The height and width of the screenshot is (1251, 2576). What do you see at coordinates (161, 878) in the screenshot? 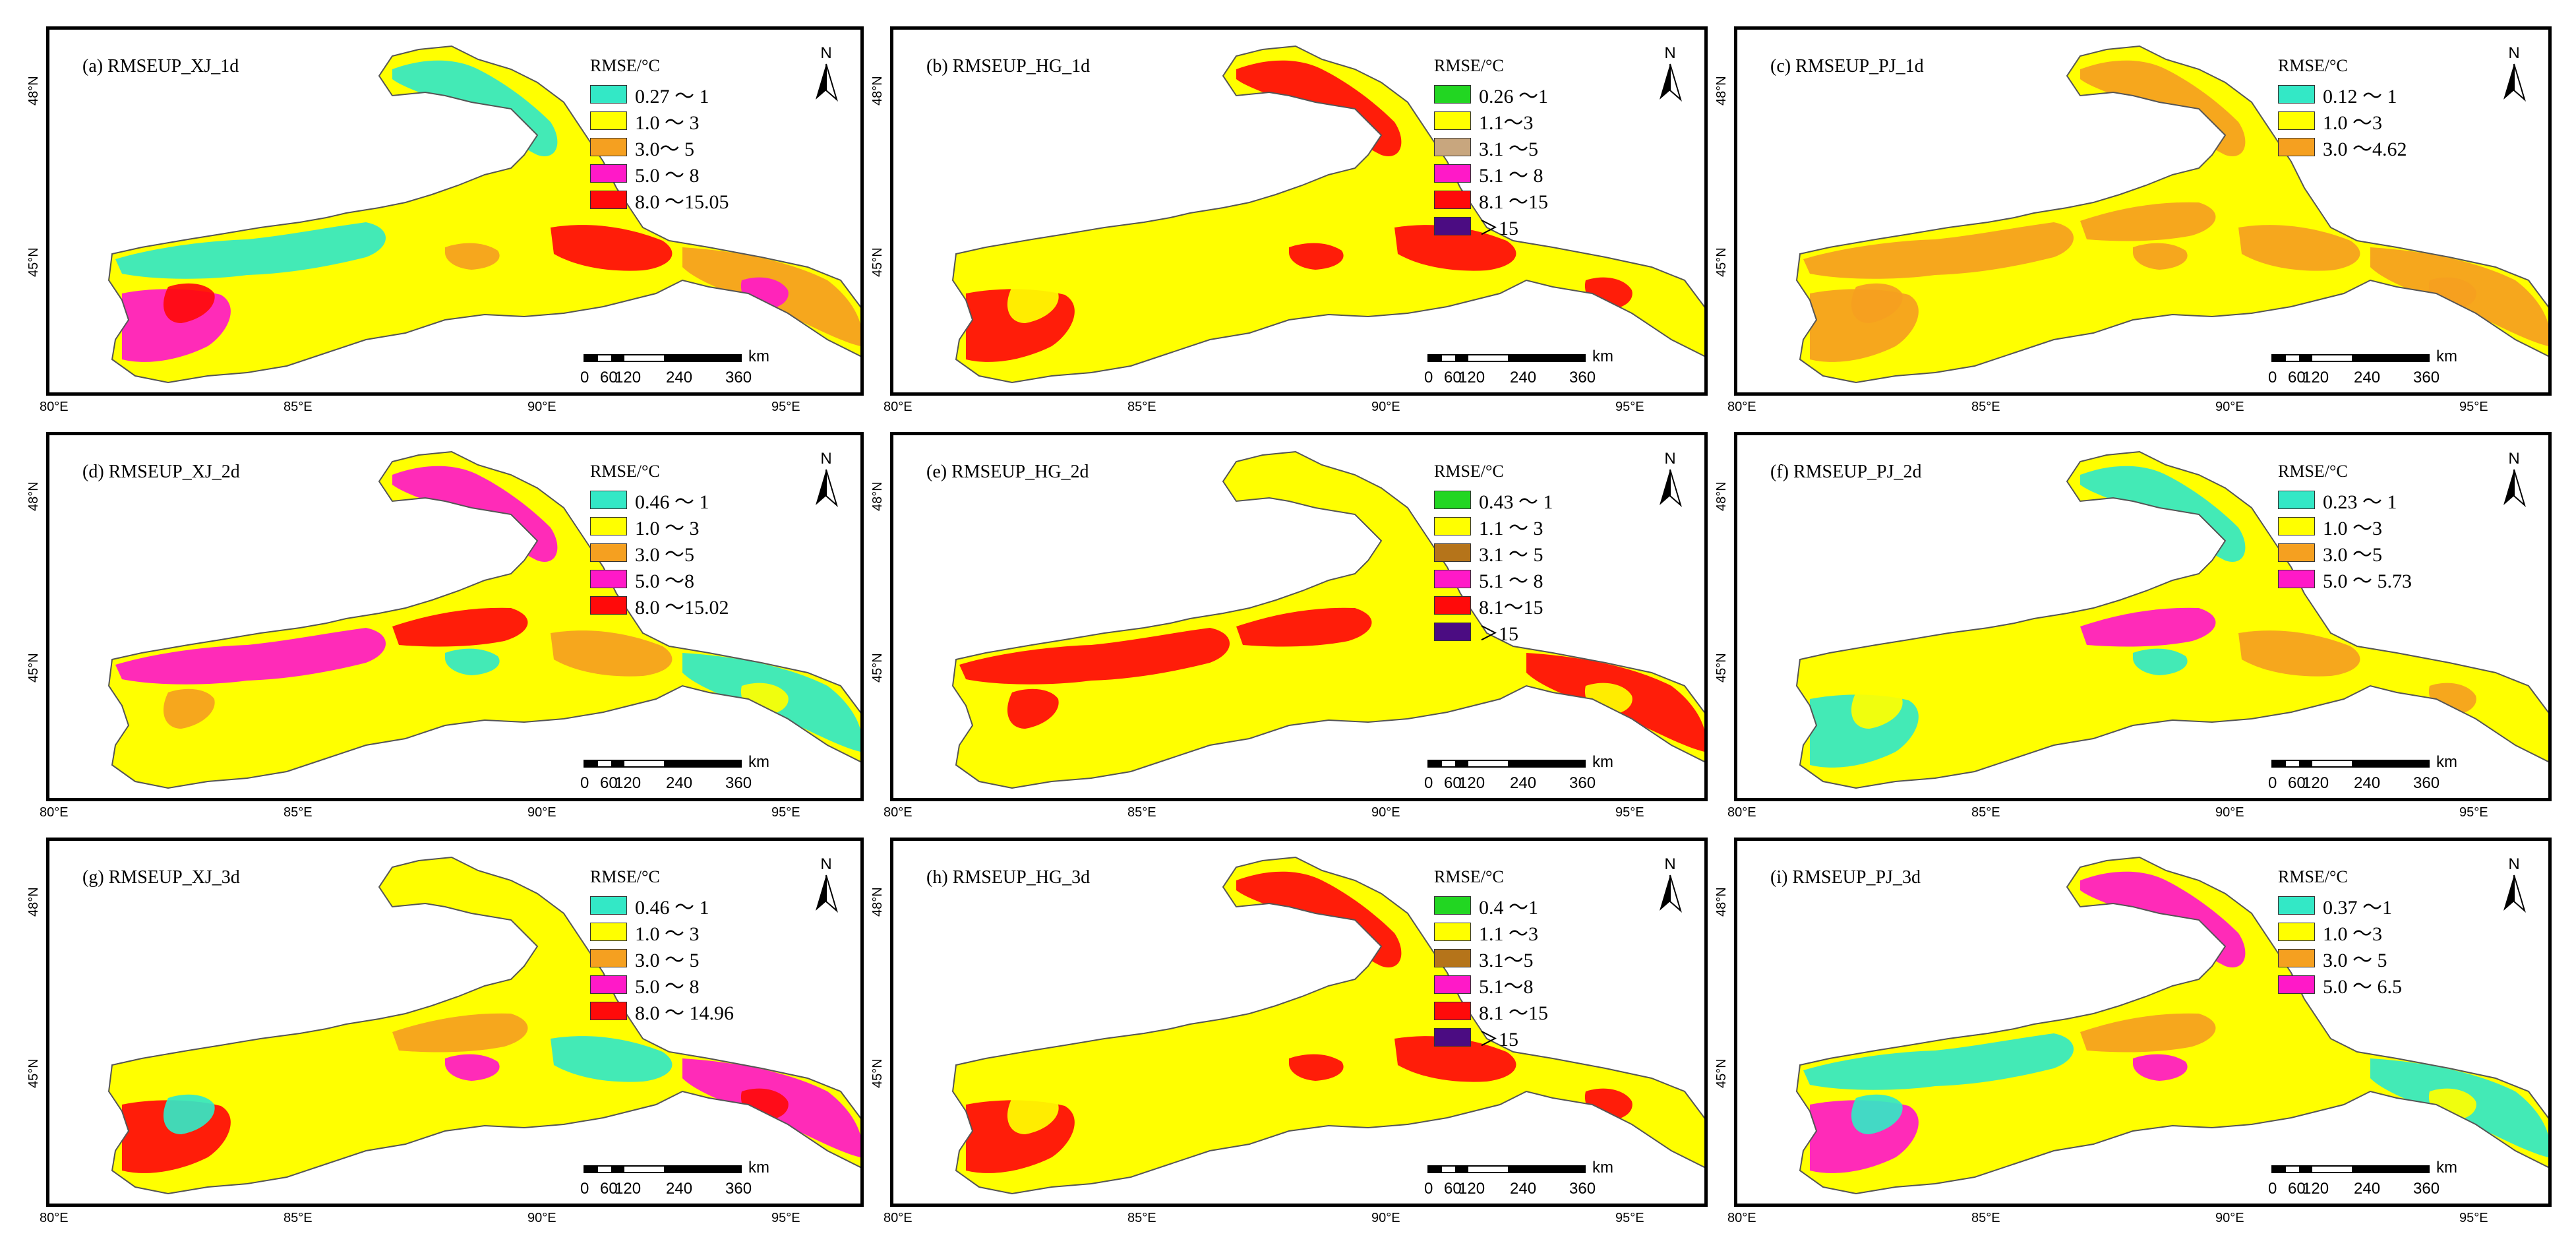
I see `panel-title: (g) RMSEUP_XJ_3d` at bounding box center [161, 878].